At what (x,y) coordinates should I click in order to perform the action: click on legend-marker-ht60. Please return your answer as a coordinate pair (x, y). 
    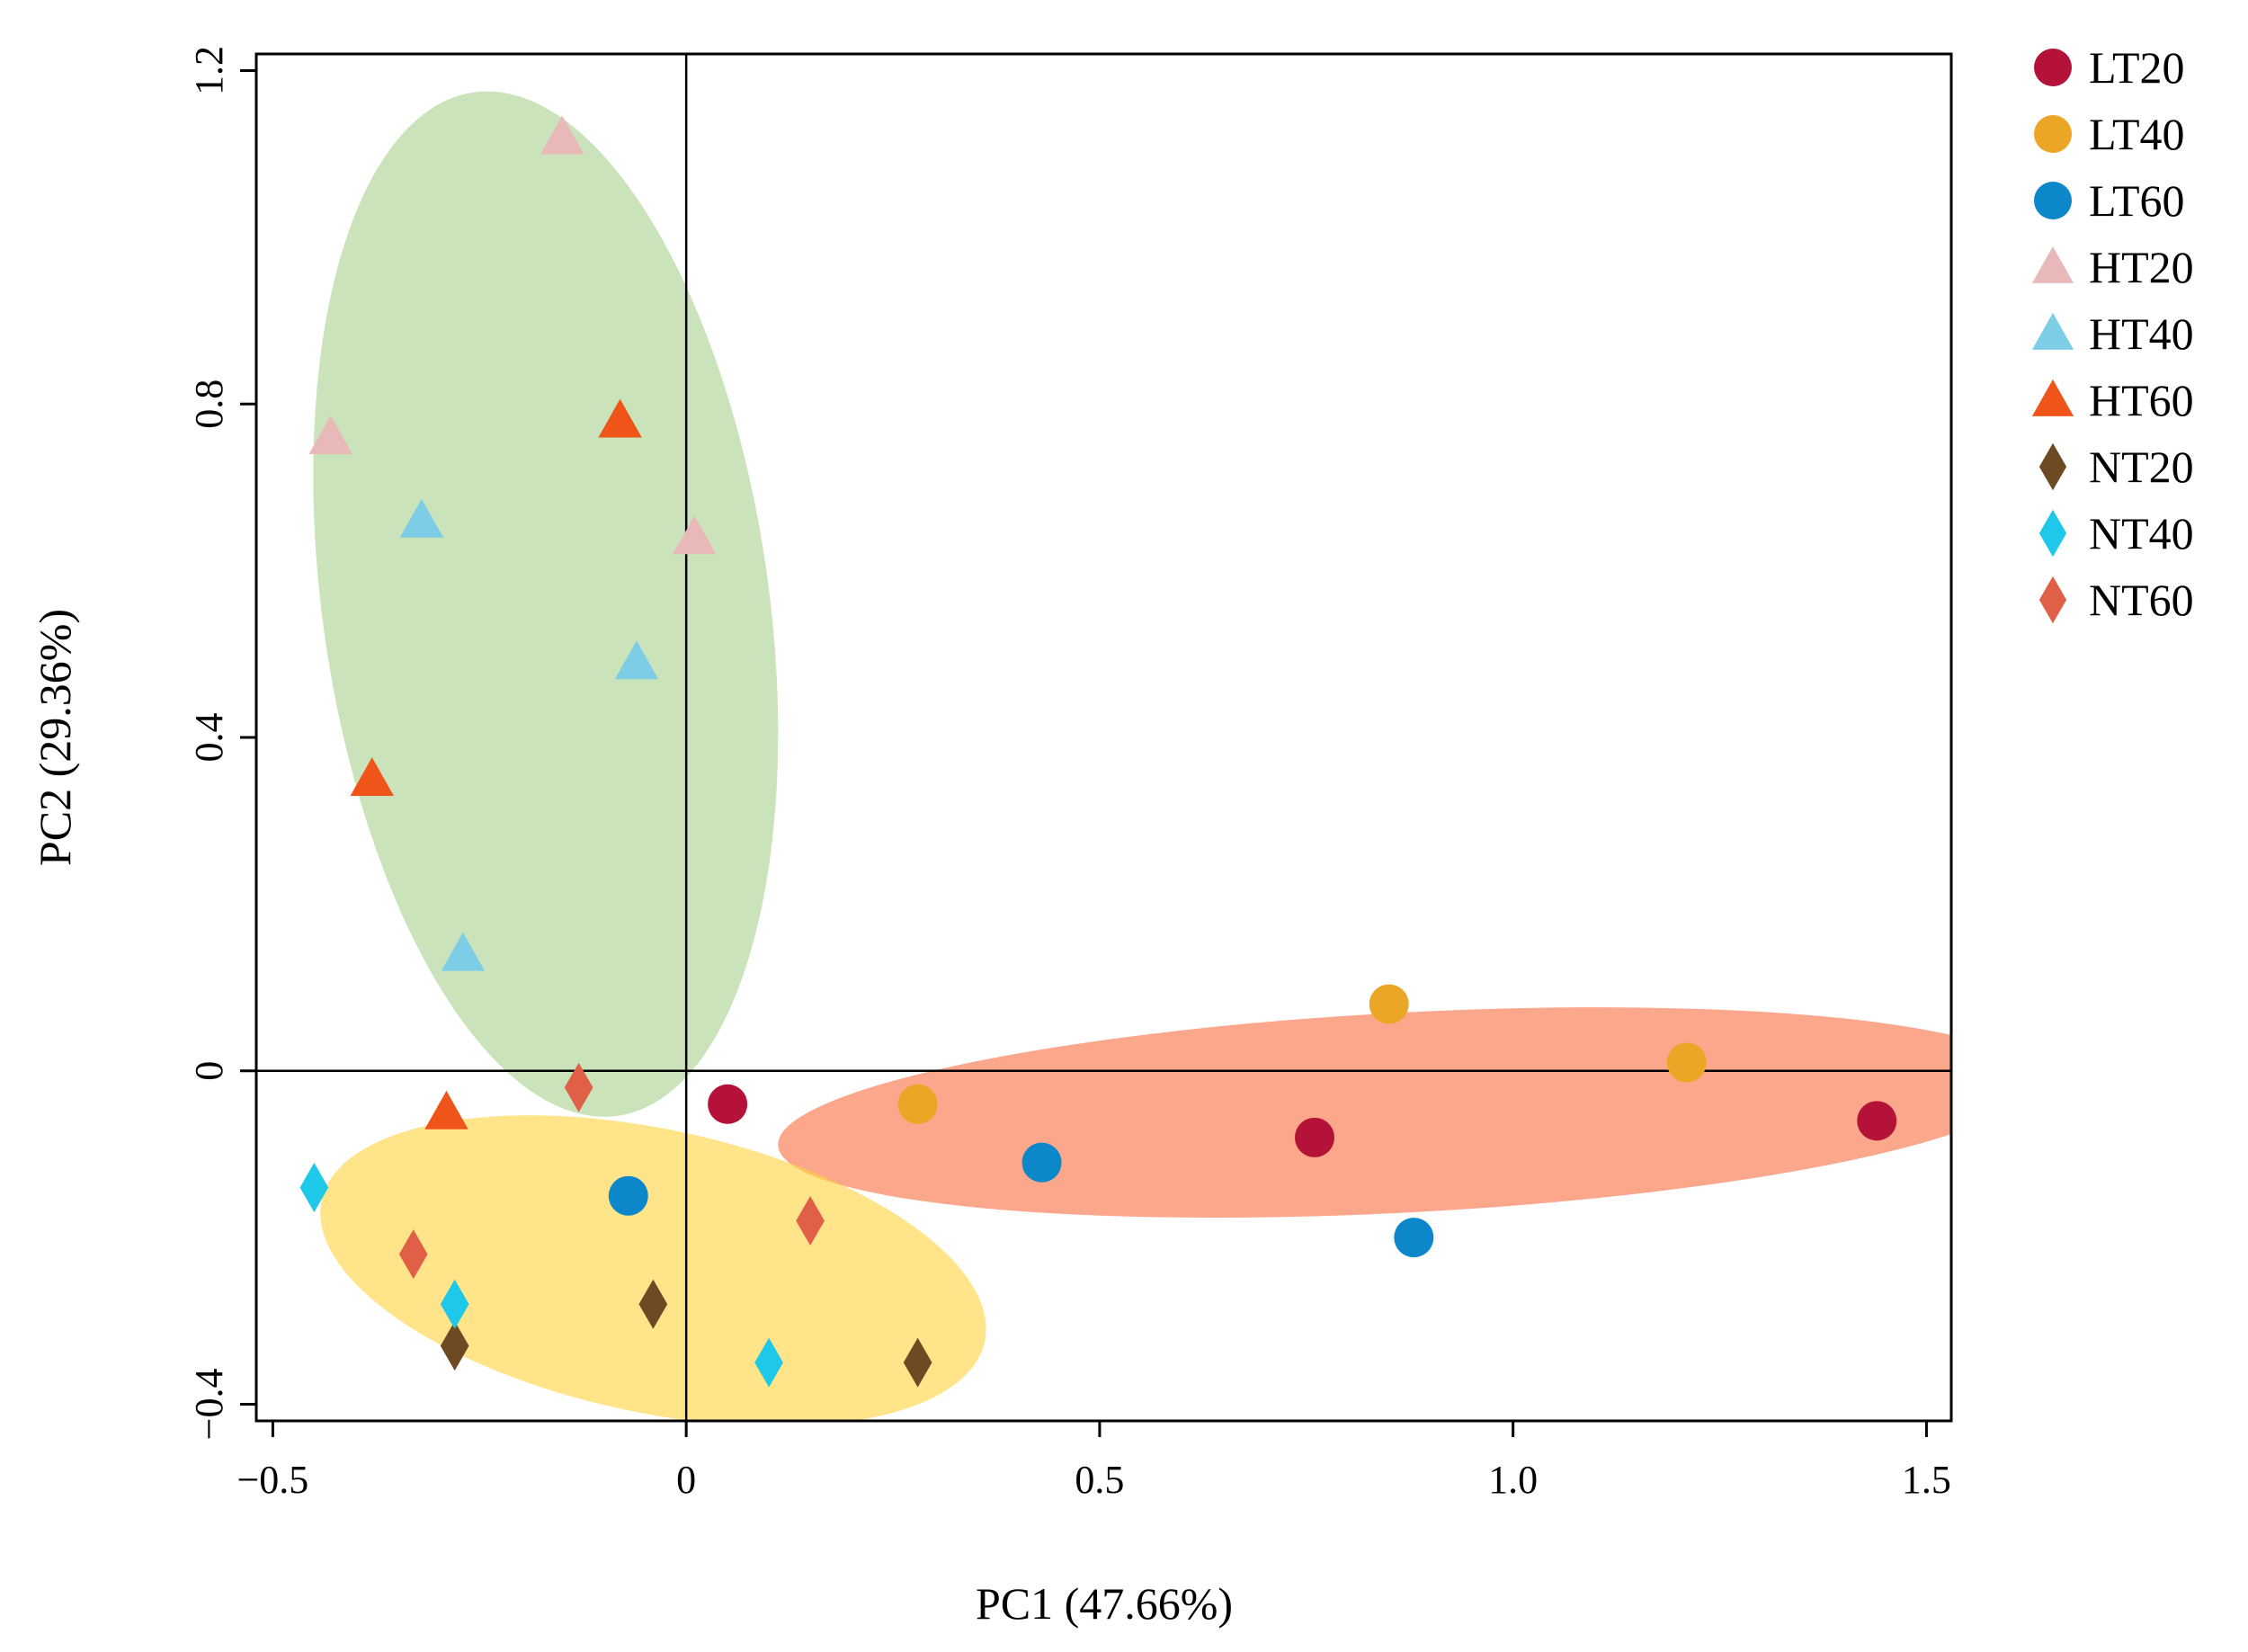
    Looking at the image, I should click on (2052, 397).